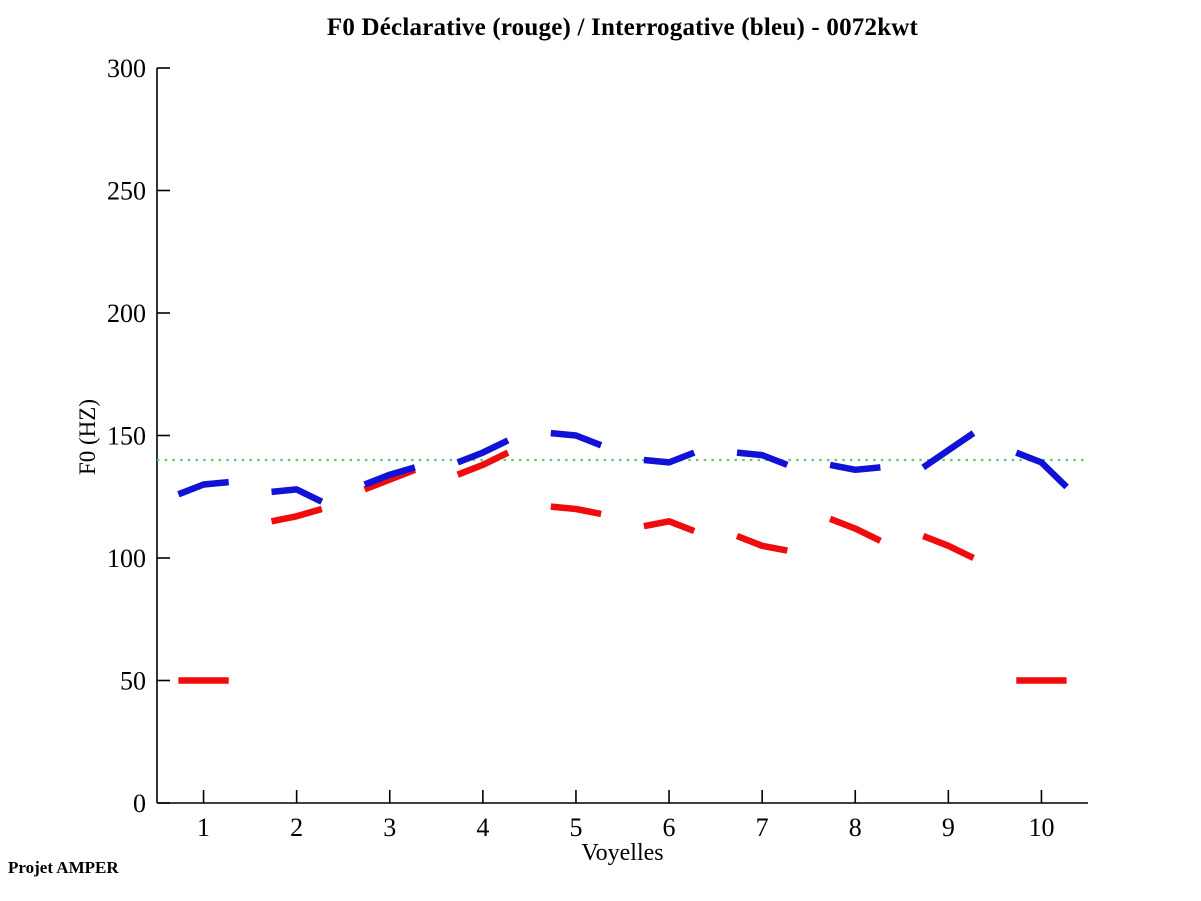 This screenshot has width=1201, height=901. I want to click on x-tick-label: 1, so click(203, 827).